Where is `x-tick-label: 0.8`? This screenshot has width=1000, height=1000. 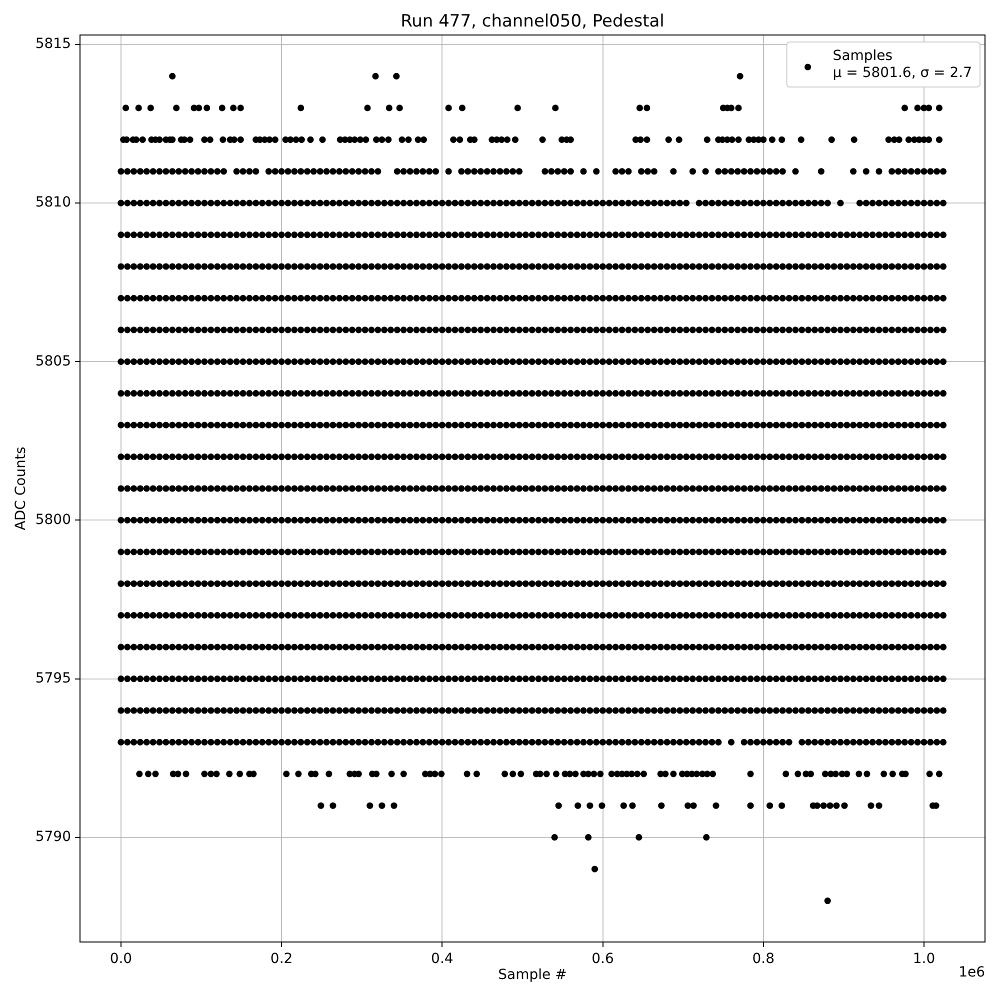 x-tick-label: 0.8 is located at coordinates (763, 959).